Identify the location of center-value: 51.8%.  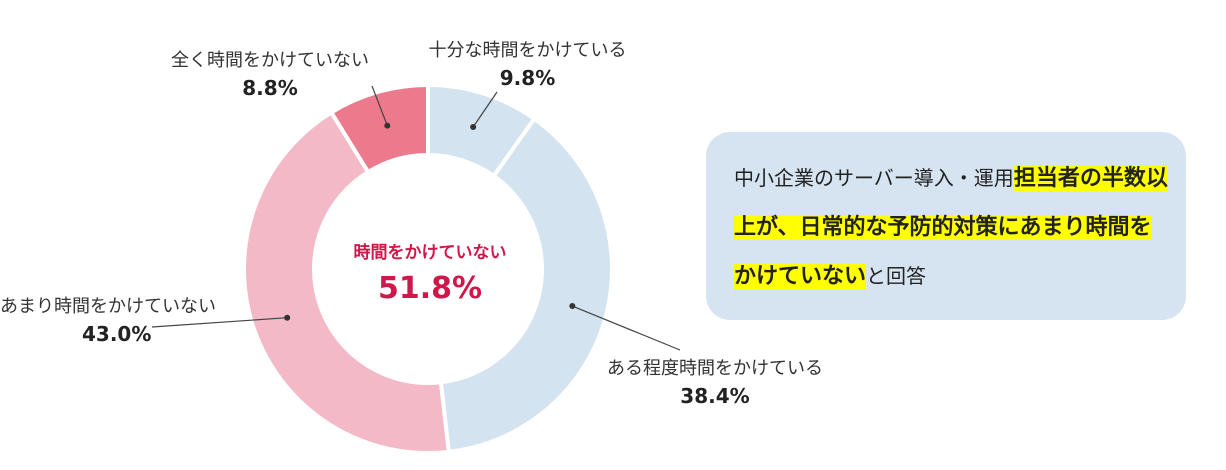
(430, 288).